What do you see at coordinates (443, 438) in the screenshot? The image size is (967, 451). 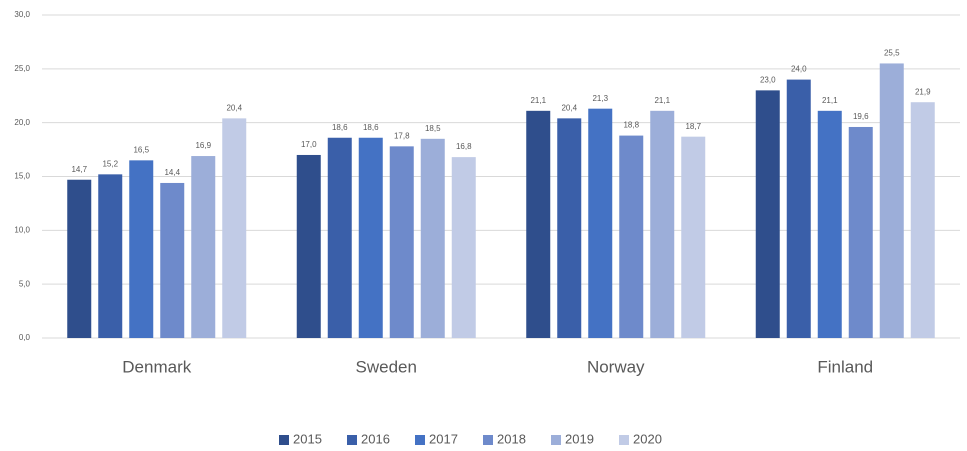 I see `legend-label: 2017` at bounding box center [443, 438].